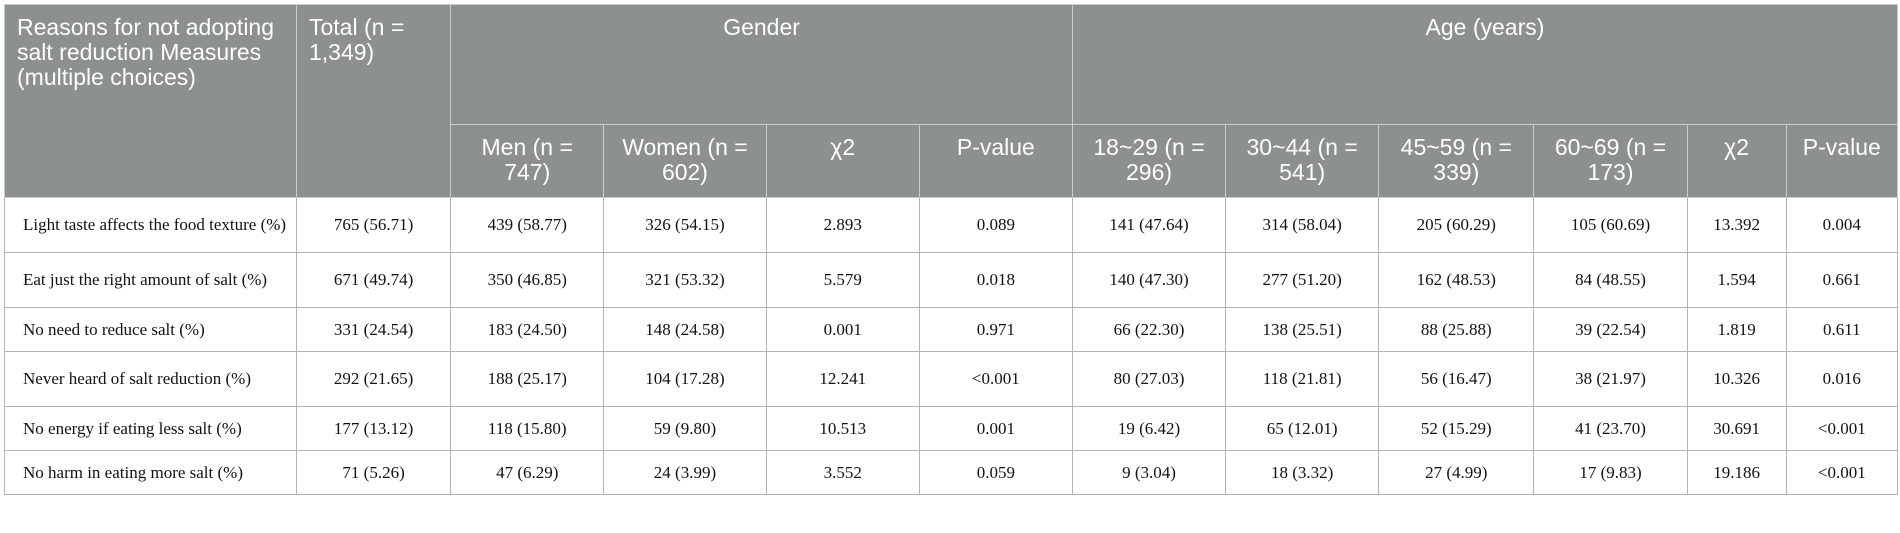 The width and height of the screenshot is (1900, 533). I want to click on cell-age-45-59: 27 (4.99), so click(1456, 472).